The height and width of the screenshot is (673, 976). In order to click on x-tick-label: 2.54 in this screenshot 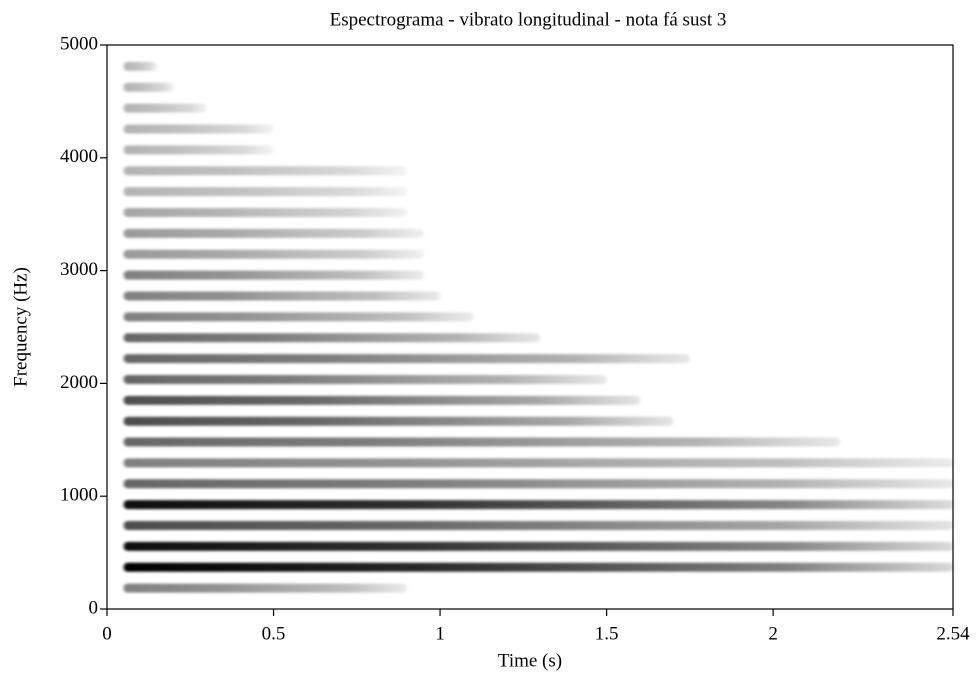, I will do `click(953, 633)`.